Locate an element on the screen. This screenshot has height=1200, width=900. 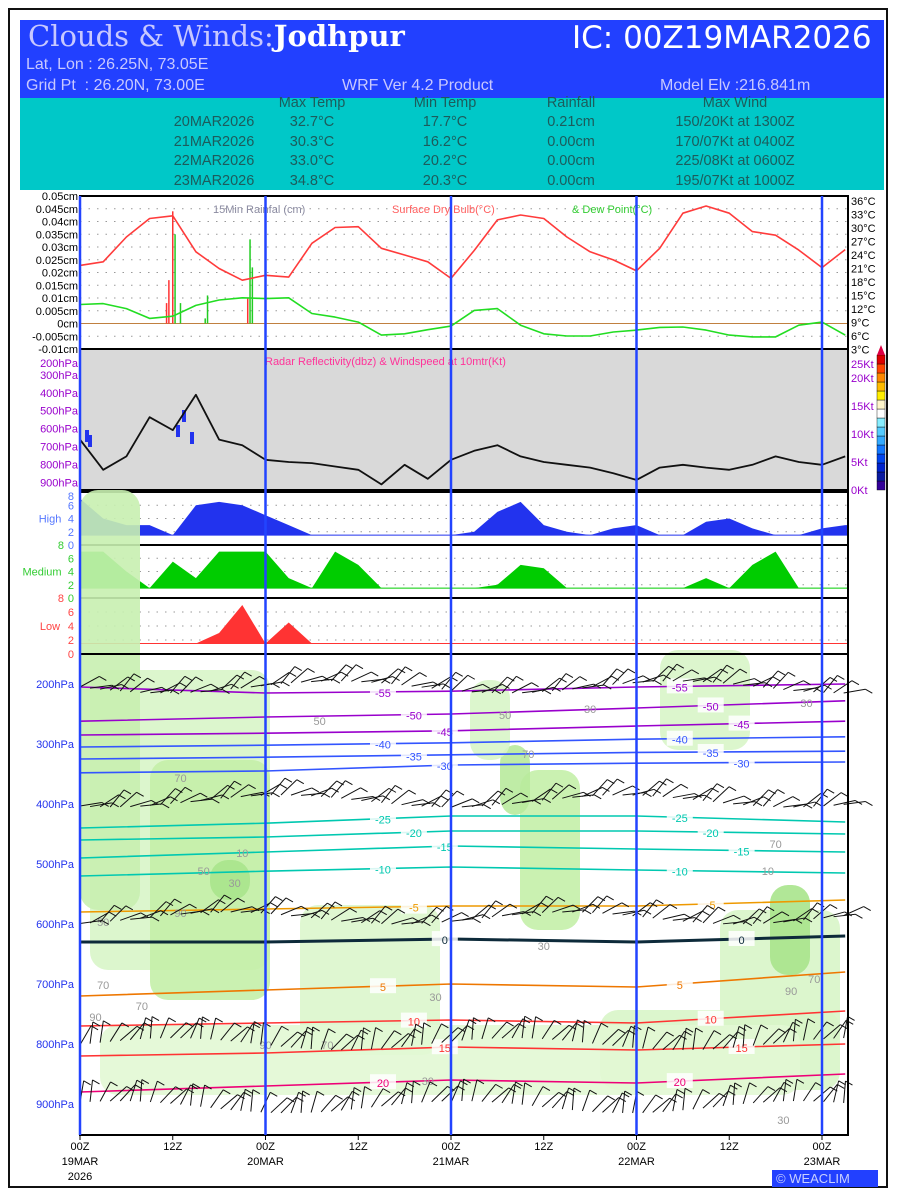
title-prefix: Clouds & Winds: is located at coordinates (151, 36).